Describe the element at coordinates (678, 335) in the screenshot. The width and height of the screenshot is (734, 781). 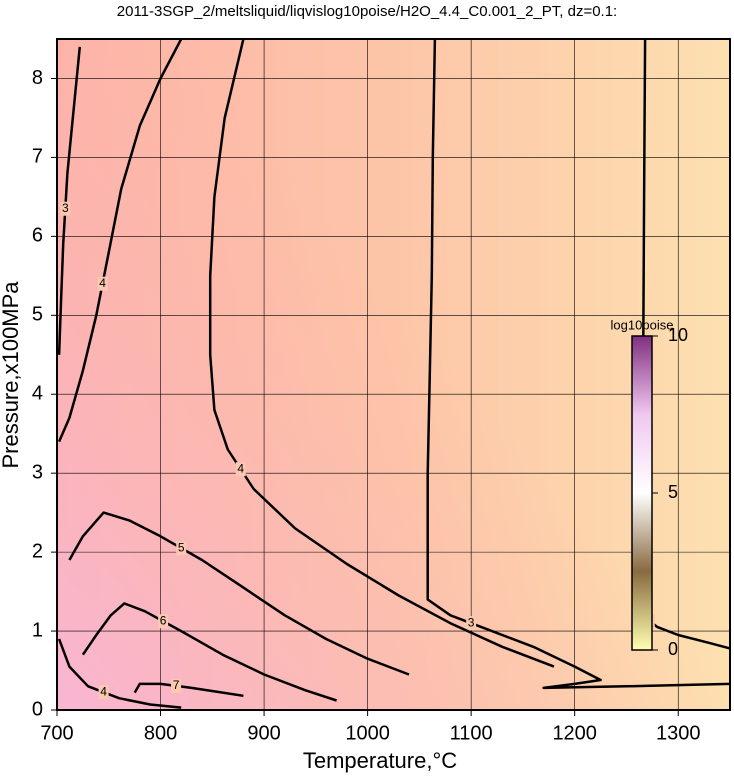
I see `colorbar-tick-label: 10` at that location.